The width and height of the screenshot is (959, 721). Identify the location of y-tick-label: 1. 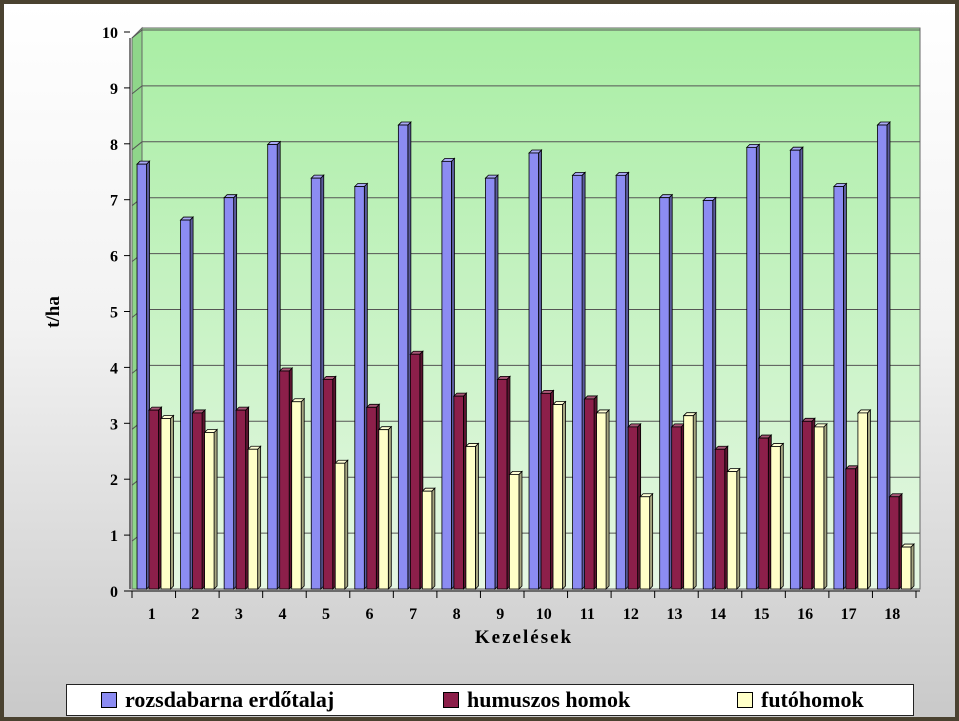
(114, 536).